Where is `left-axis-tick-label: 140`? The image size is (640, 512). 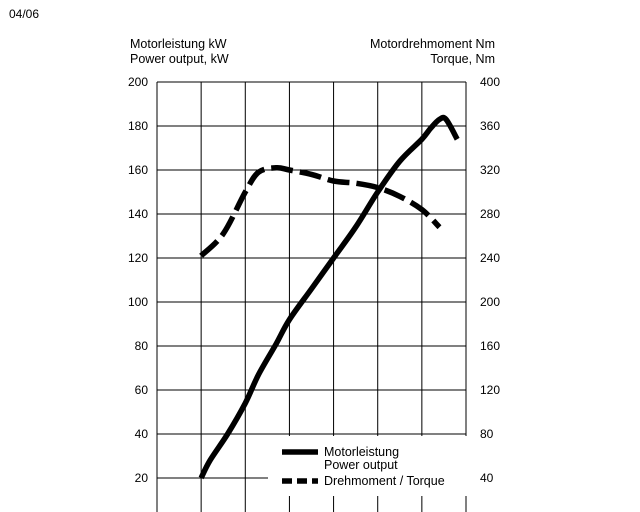 left-axis-tick-label: 140 is located at coordinates (138, 214).